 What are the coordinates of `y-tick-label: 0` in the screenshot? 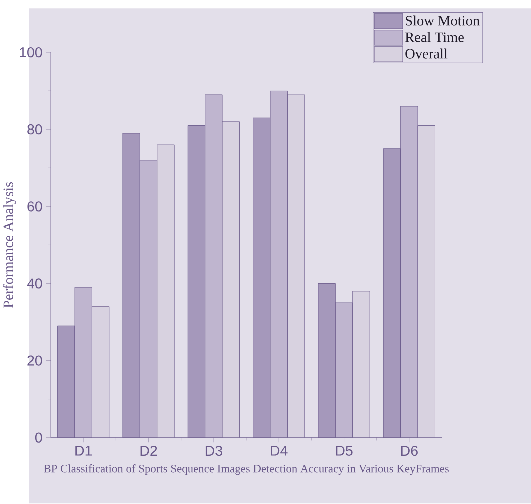 It's located at (38, 437).